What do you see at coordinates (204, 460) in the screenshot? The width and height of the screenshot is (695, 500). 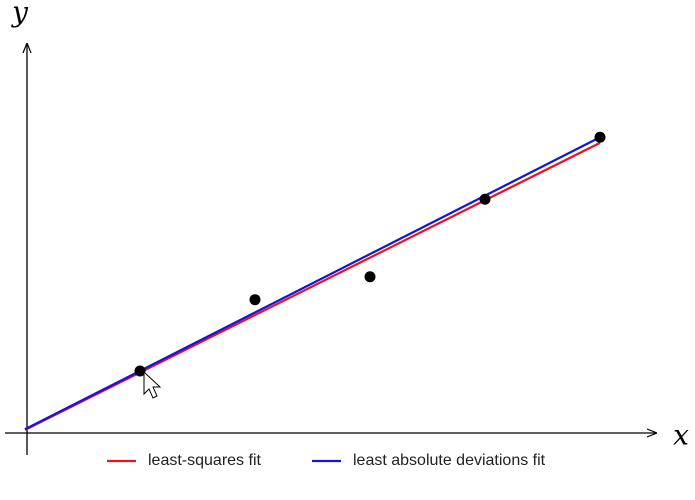 I see `legend-label: least-squares fit` at bounding box center [204, 460].